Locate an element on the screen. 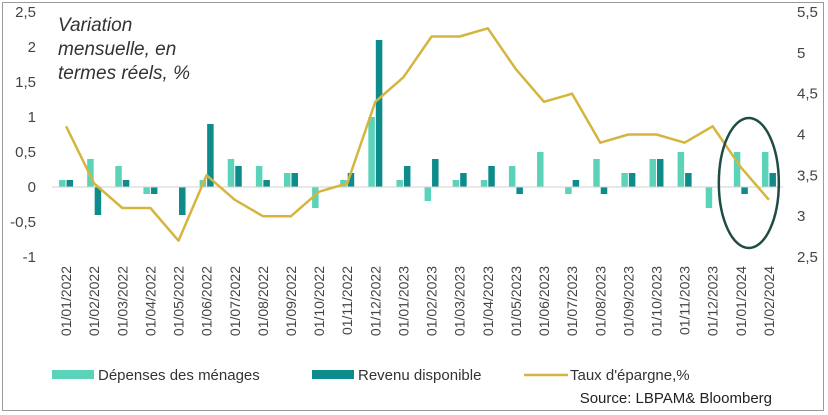 The height and width of the screenshot is (415, 828). x-tick-label: 01/09/2023 is located at coordinates (628, 301).